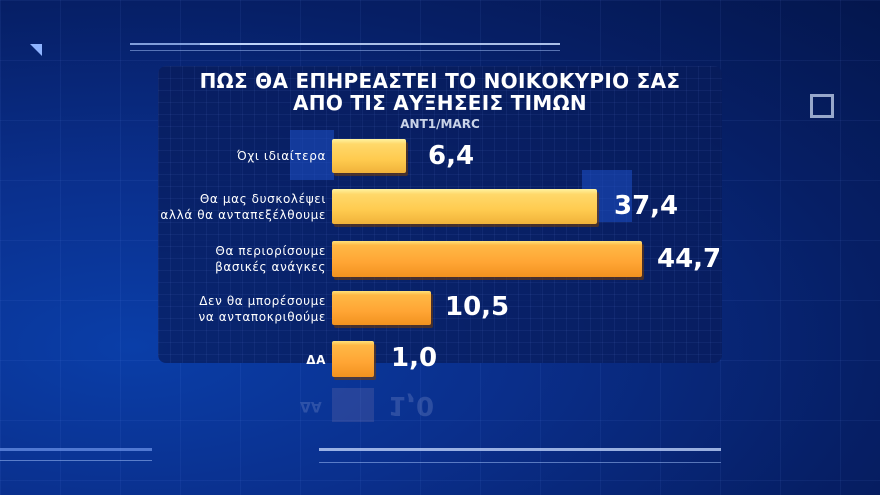 This screenshot has width=880, height=495. I want to click on label-text: βασικές ανάγκες, so click(270, 267).